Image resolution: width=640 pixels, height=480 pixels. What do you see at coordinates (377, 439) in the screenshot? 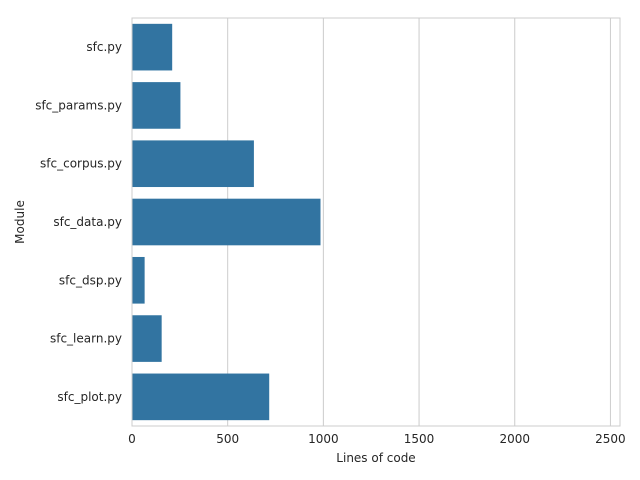
I see `x-tick-labels: 0 500 1000 1500 2000 2500` at bounding box center [377, 439].